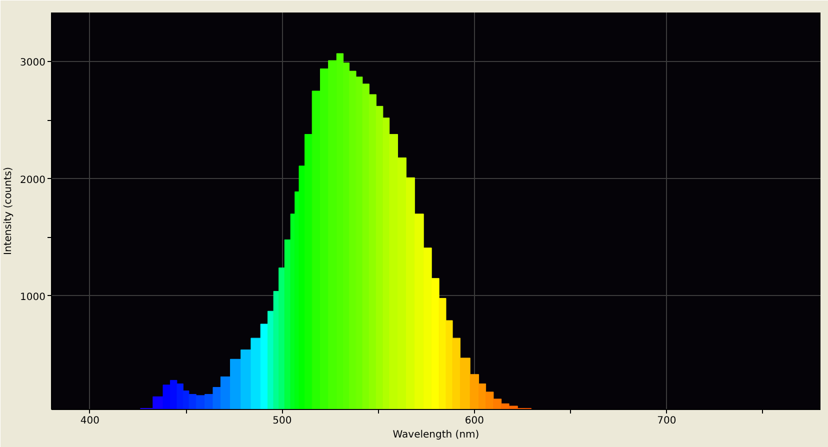 This screenshot has width=828, height=447. What do you see at coordinates (33, 63) in the screenshot?
I see `y-tick-label: 3000` at bounding box center [33, 63].